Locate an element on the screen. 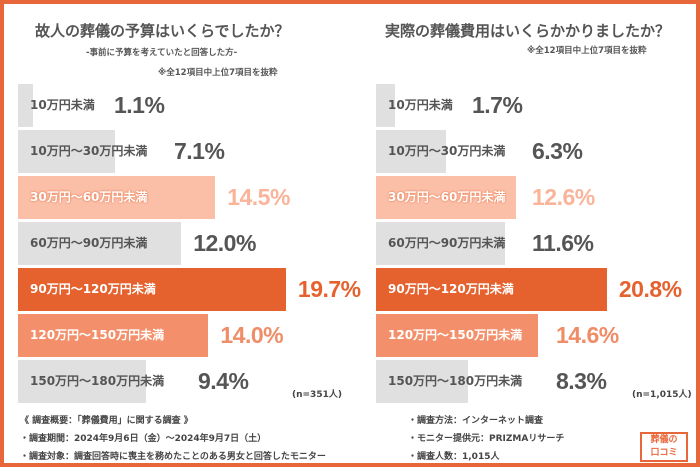  value-label: 7.1% is located at coordinates (199, 151).